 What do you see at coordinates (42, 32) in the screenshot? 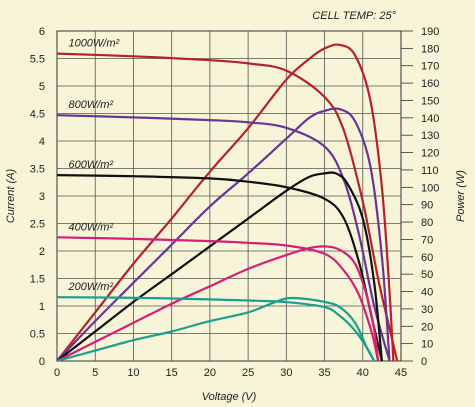
I see `y-left-tick-label: 6` at bounding box center [42, 32].